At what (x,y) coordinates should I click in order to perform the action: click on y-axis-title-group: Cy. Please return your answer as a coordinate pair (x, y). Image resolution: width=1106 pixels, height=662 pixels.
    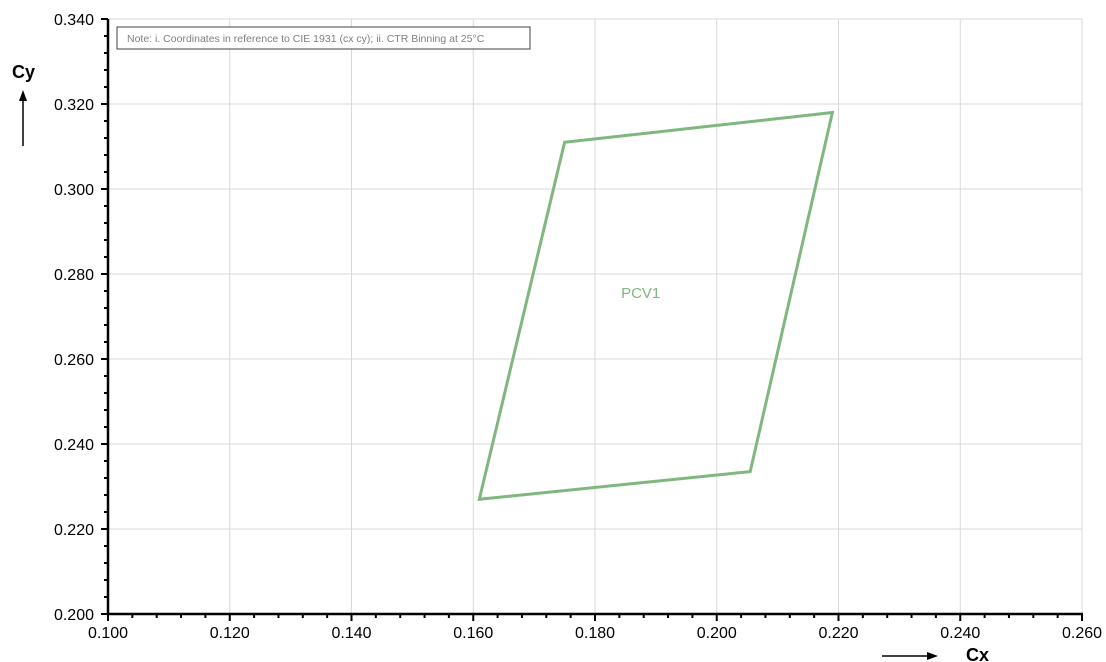
    Looking at the image, I should click on (23, 104).